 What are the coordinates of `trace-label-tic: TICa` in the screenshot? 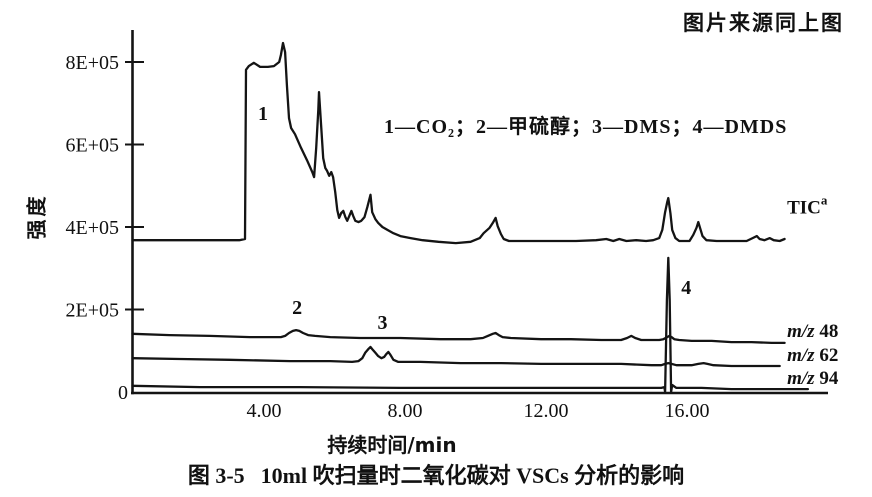 It's located at (807, 206).